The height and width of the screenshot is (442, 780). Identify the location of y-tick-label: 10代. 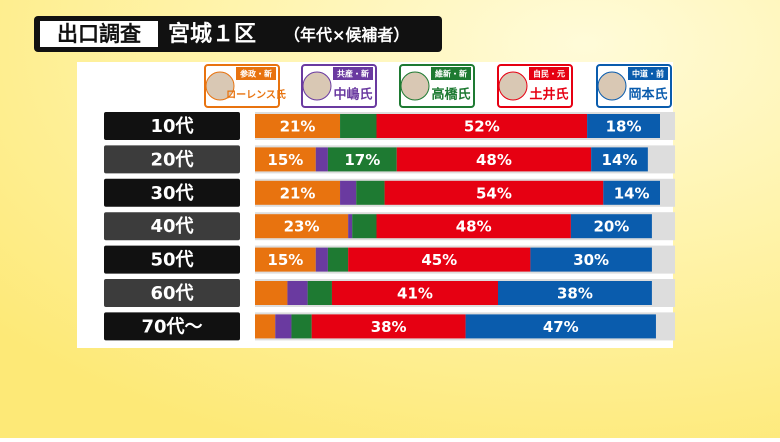
(171, 126).